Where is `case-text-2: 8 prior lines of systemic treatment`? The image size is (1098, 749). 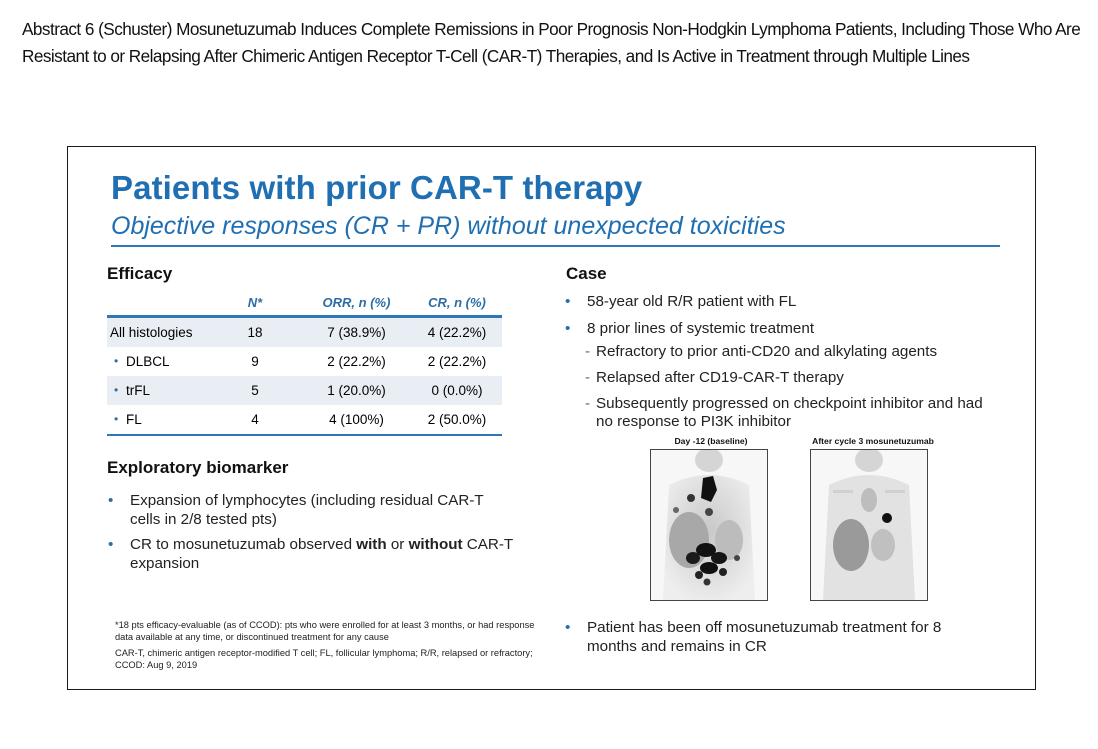
case-text-2: 8 prior lines of systemic treatment is located at coordinates (701, 328).